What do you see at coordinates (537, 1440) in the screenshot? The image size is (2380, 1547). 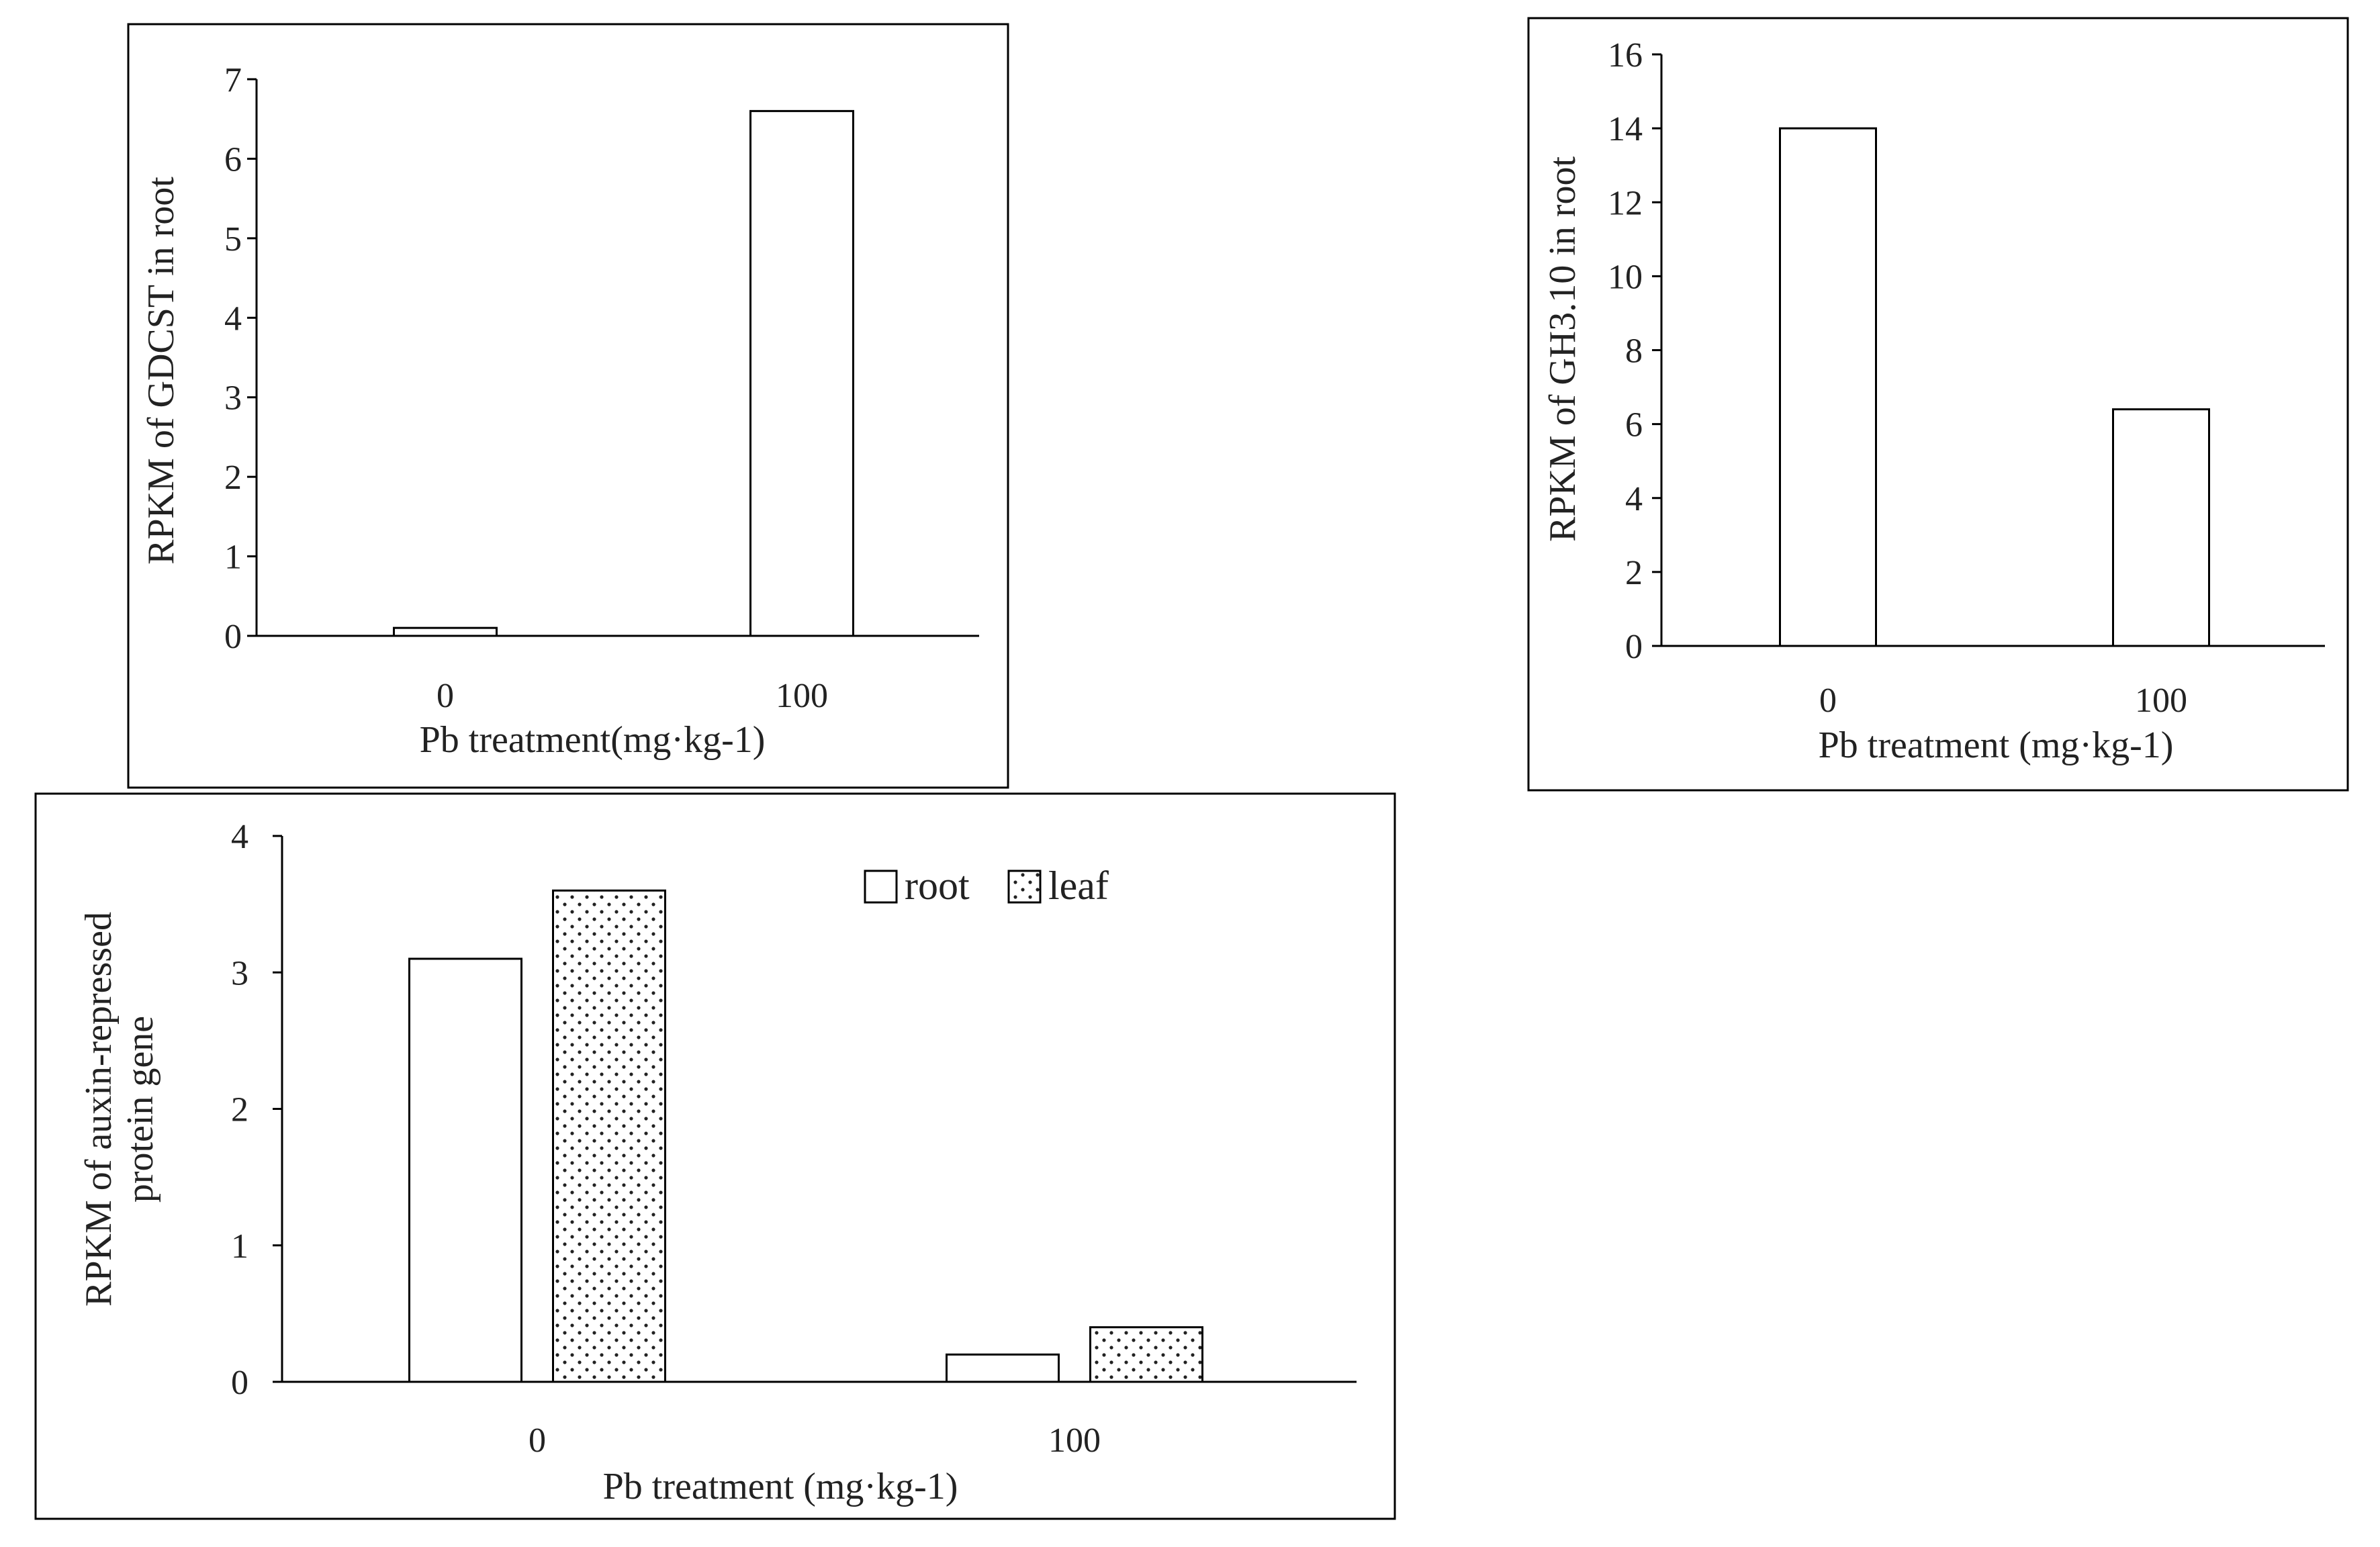 I see `auxin-x-tick-label: 0` at bounding box center [537, 1440].